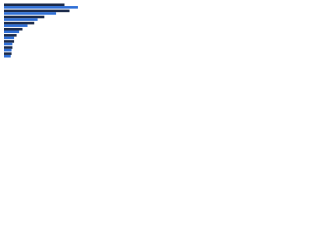  Describe the element at coordinates (50, 35) in the screenshot. I see `chart` at that location.